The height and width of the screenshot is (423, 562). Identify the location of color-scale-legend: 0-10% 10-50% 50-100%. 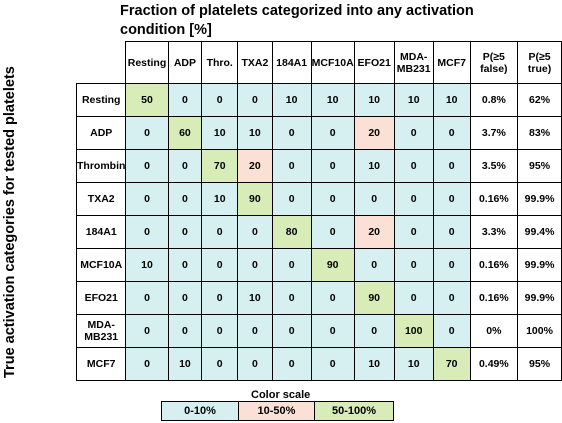
(277, 411).